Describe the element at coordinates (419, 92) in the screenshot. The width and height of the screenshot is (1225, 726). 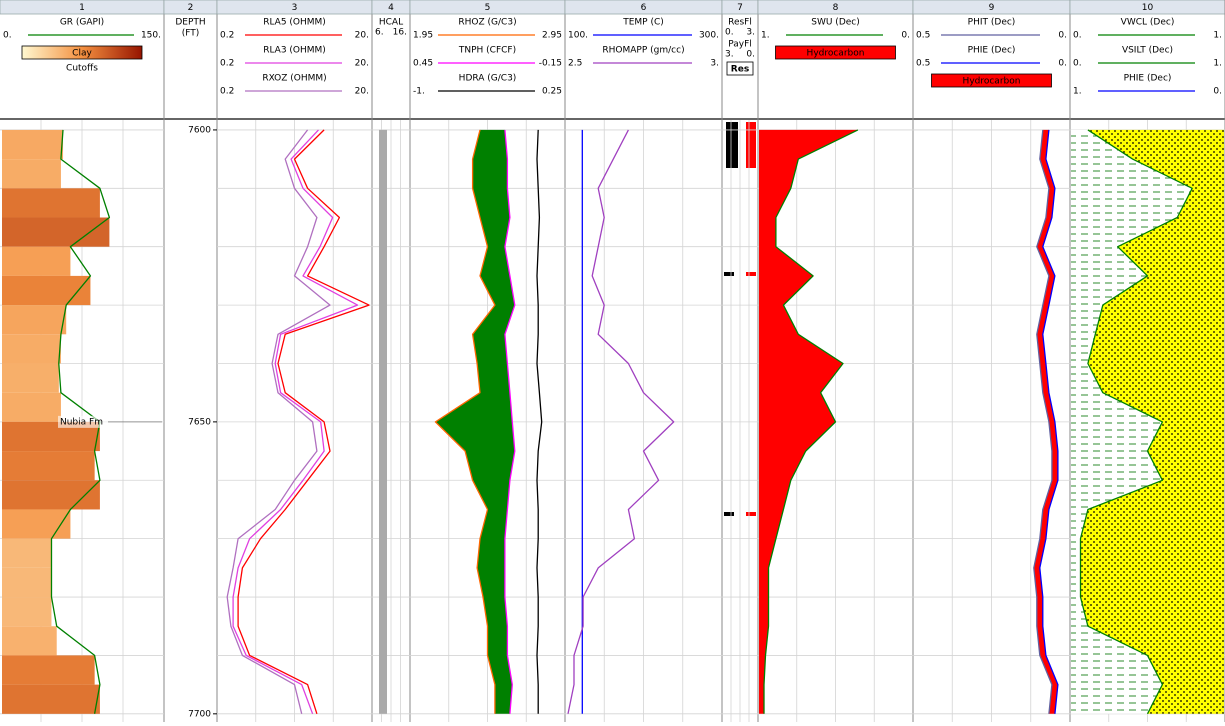
I see `scale-left: -1.` at that location.